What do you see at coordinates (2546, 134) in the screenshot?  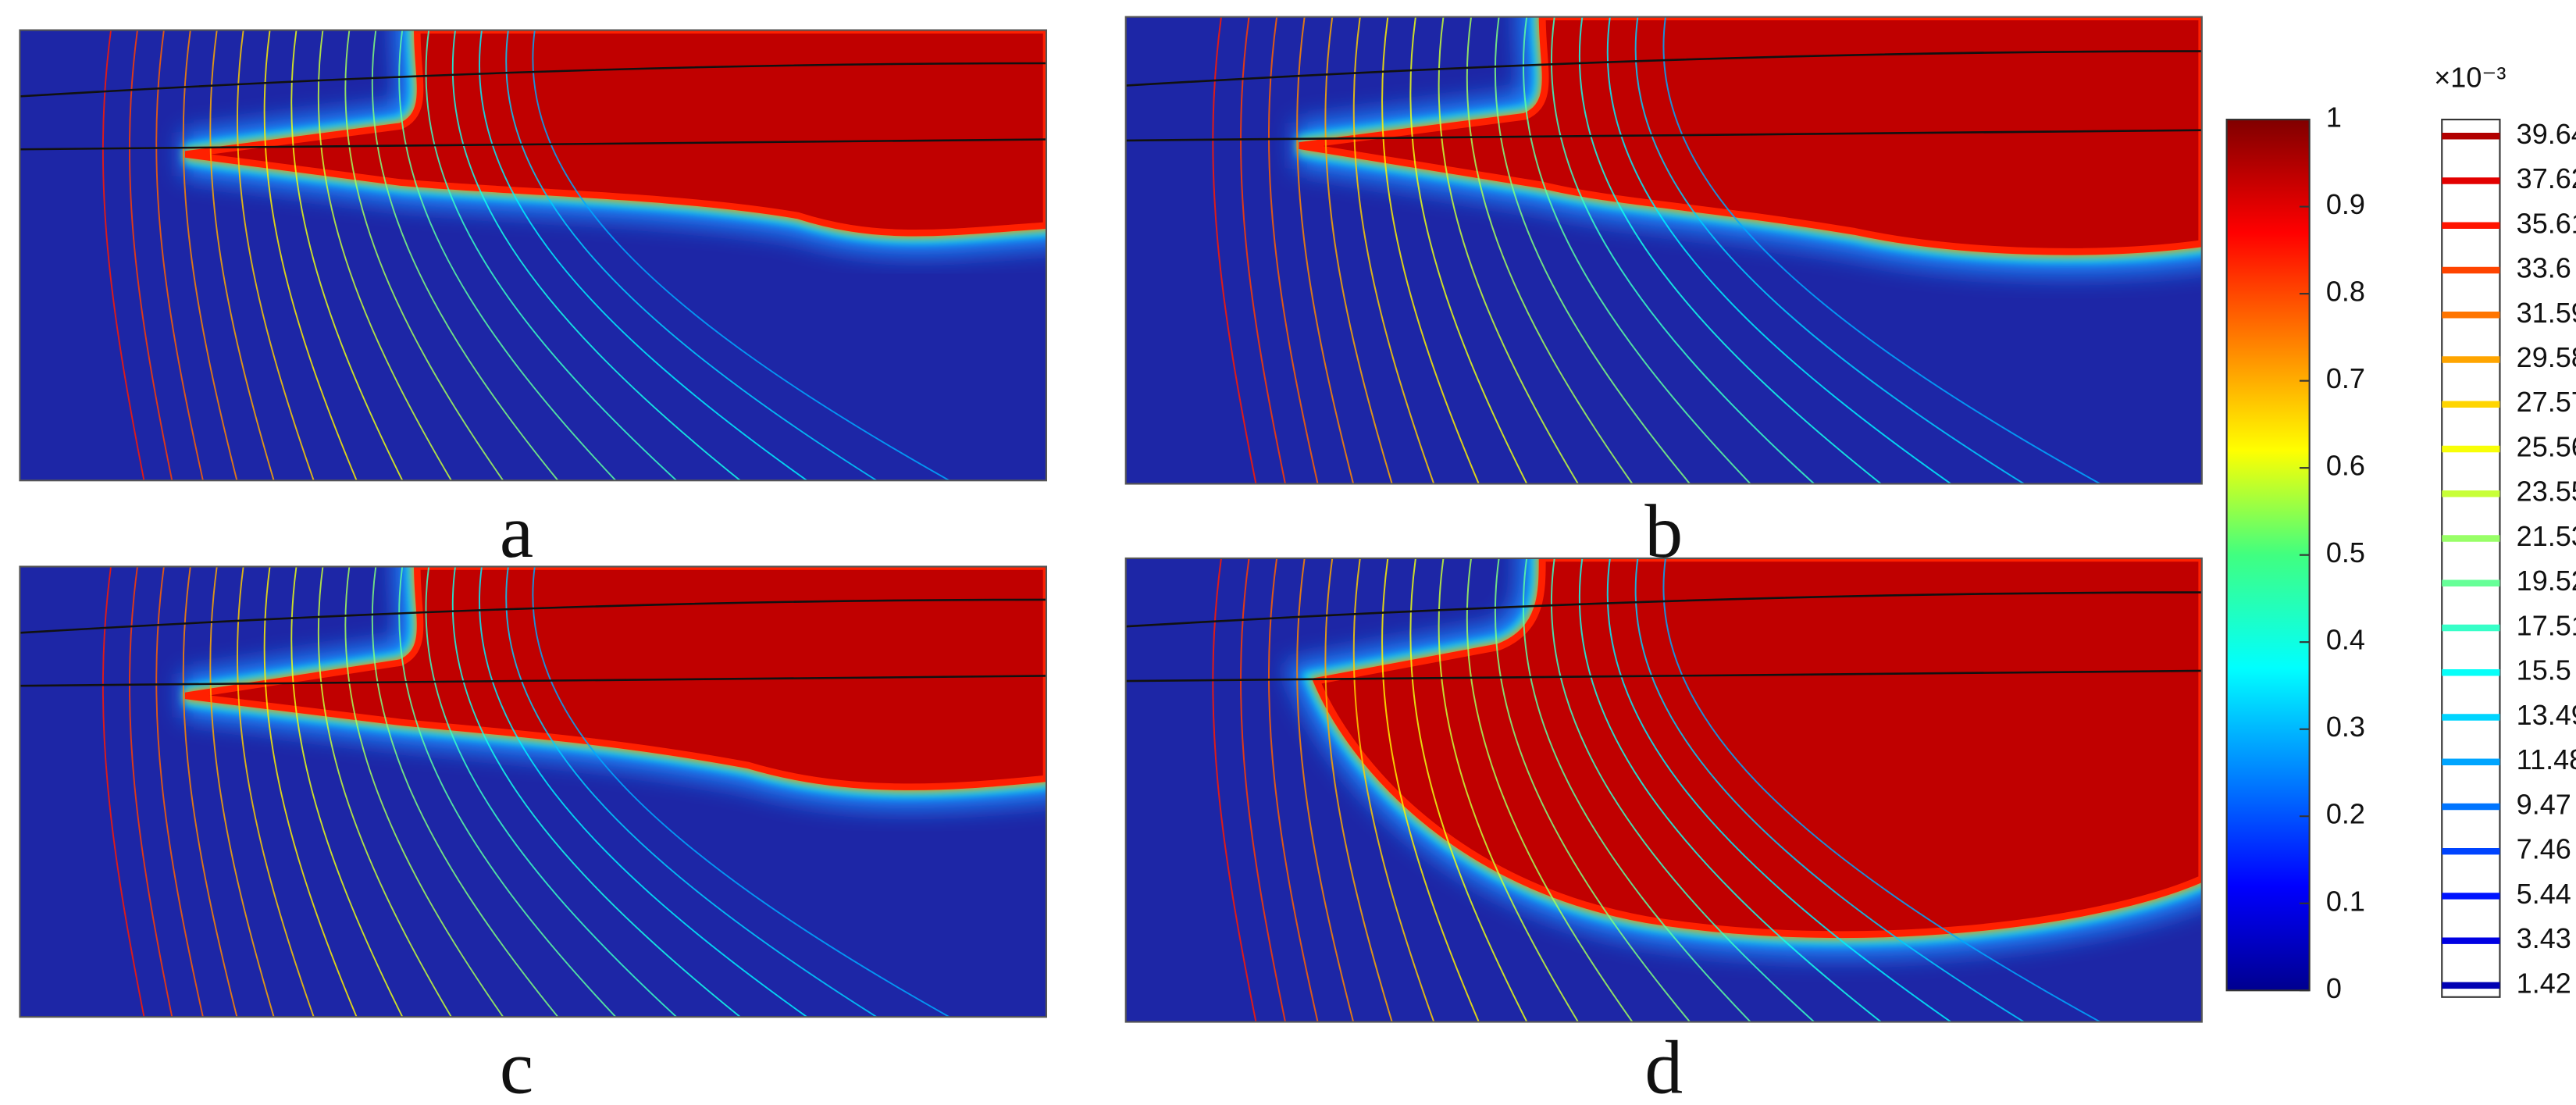 I see `contour-level-label: 39.64` at bounding box center [2546, 134].